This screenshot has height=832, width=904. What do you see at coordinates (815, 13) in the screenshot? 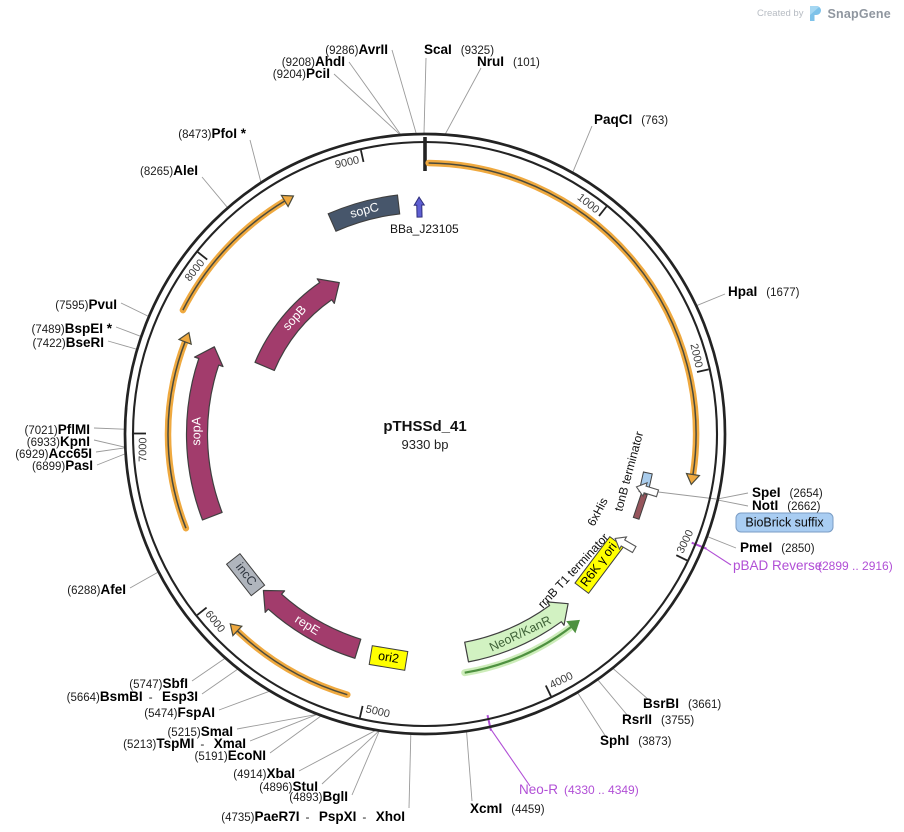
I see `snapgene-logo-icon` at bounding box center [815, 13].